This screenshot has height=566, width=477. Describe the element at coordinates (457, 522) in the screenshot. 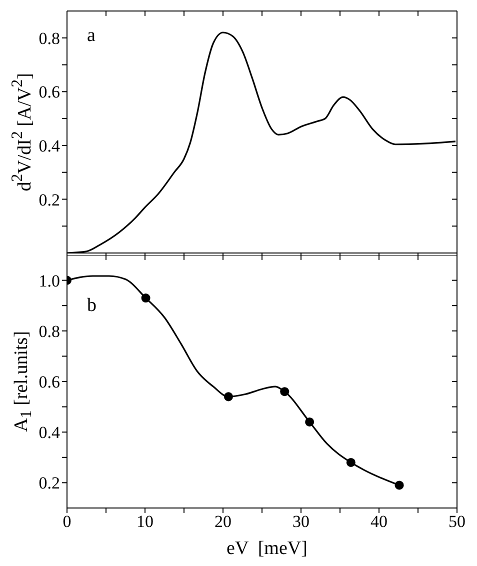

I see `x-tick-label: 50` at that location.